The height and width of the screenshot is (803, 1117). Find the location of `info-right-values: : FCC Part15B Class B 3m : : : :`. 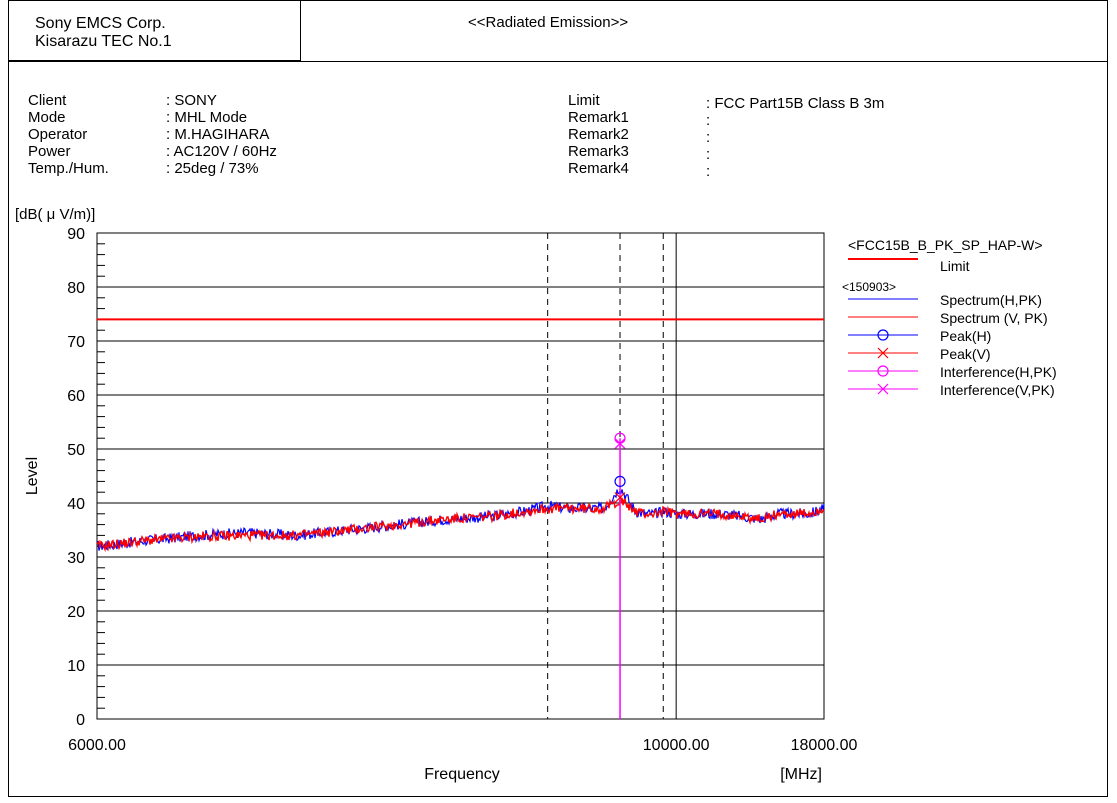

info-right-values: : FCC Part15B Class B 3m : : : : is located at coordinates (795, 137).